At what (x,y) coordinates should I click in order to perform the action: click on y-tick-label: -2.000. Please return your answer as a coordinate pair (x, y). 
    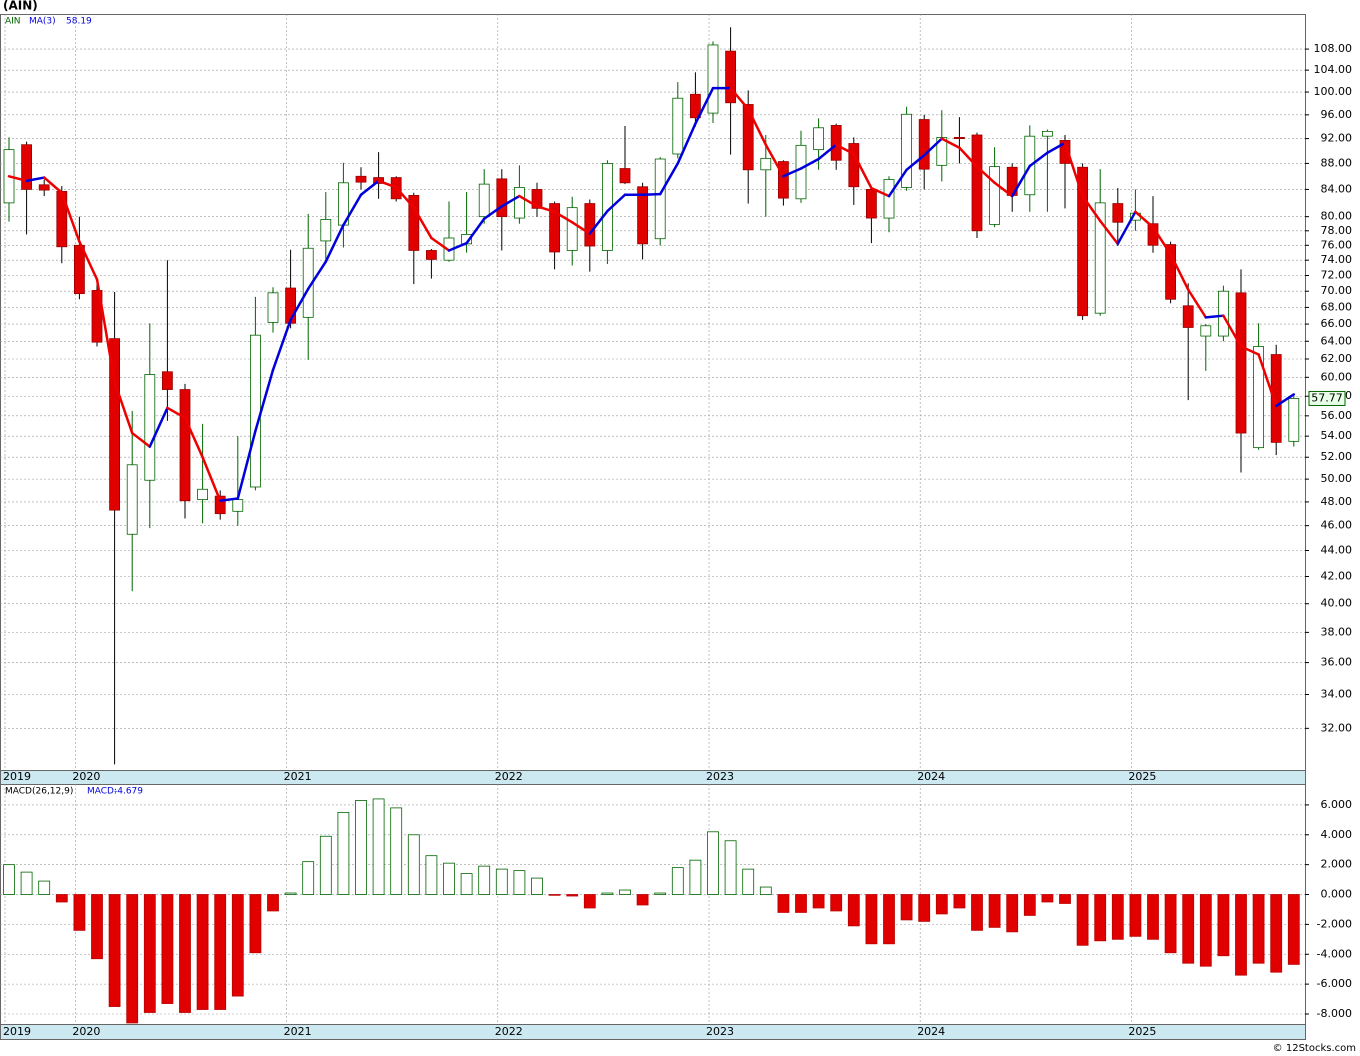
    Looking at the image, I should click on (1334, 923).